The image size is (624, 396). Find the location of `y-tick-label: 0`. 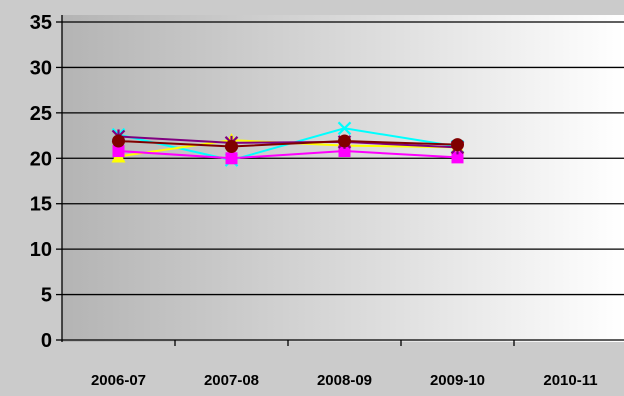

y-tick-label: 0 is located at coordinates (46, 341).